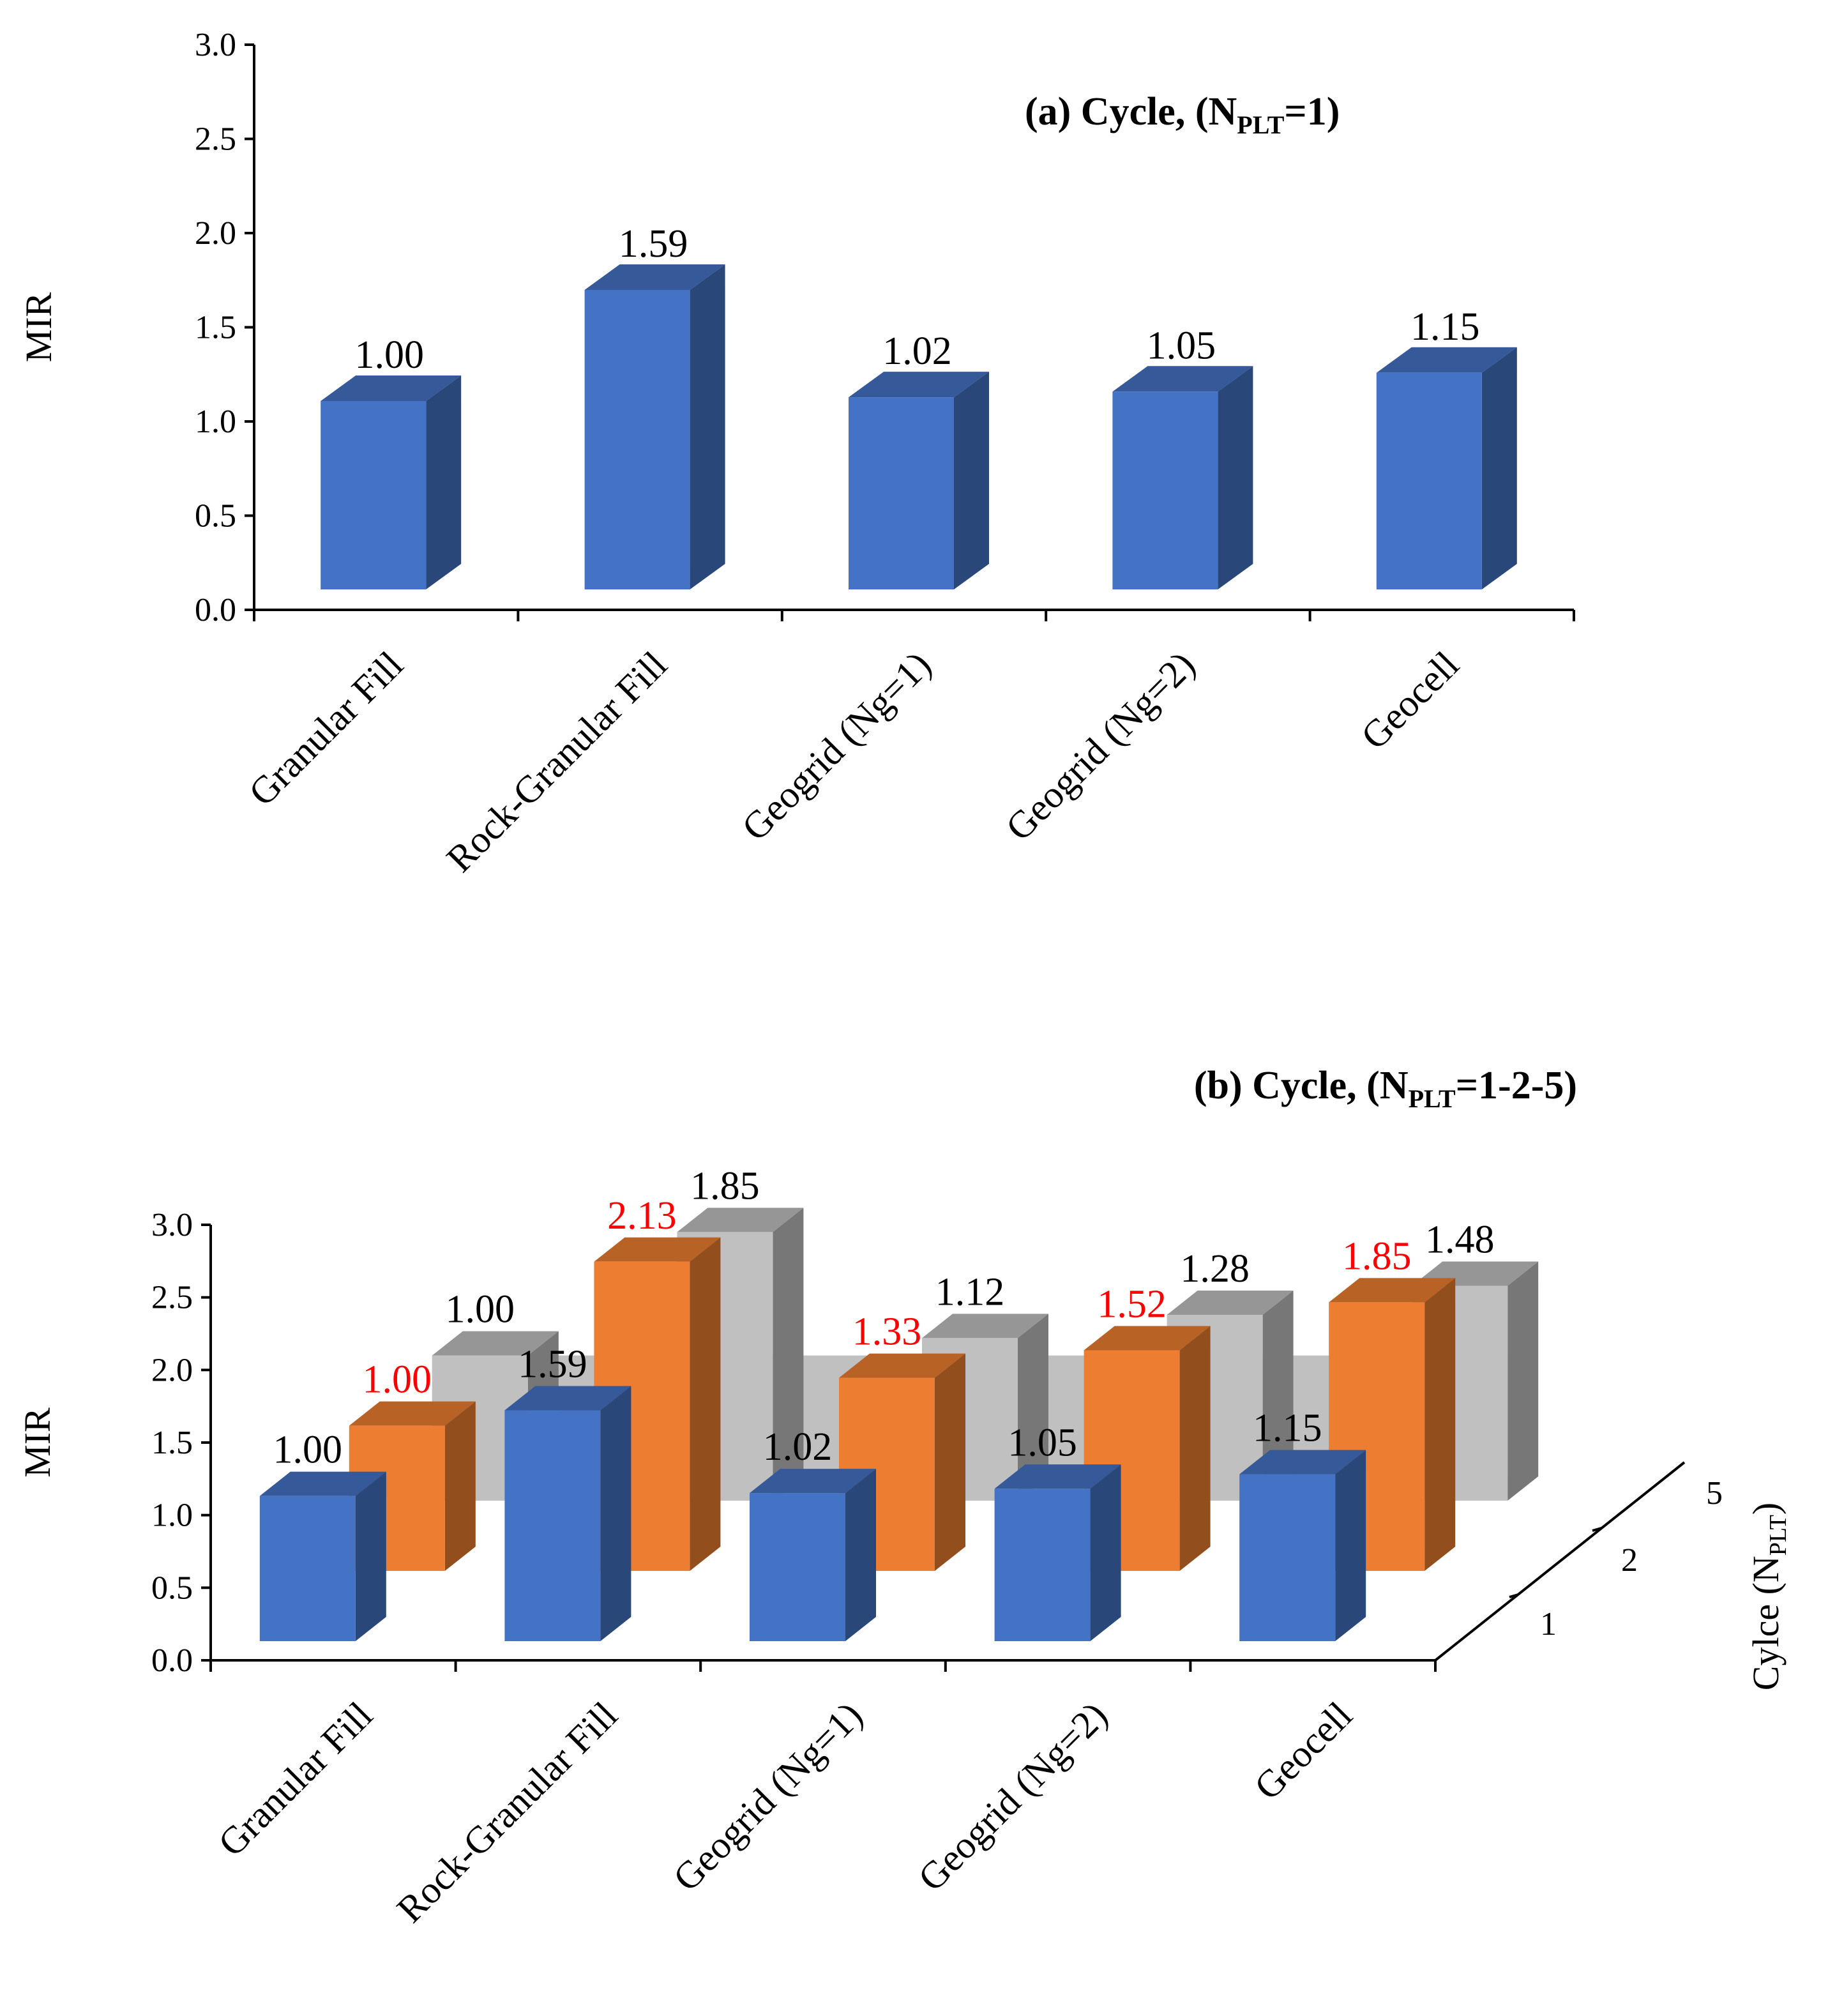 This screenshot has width=1821, height=2016. Describe the element at coordinates (1629, 1560) in the screenshot. I see `depth-tick-label: 2` at that location.